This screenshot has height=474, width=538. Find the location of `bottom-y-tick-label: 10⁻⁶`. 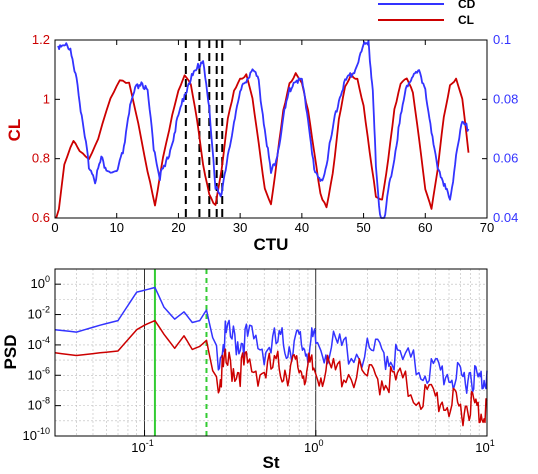

bottom-y-tick-label: 10⁻⁶ is located at coordinates (39, 373).